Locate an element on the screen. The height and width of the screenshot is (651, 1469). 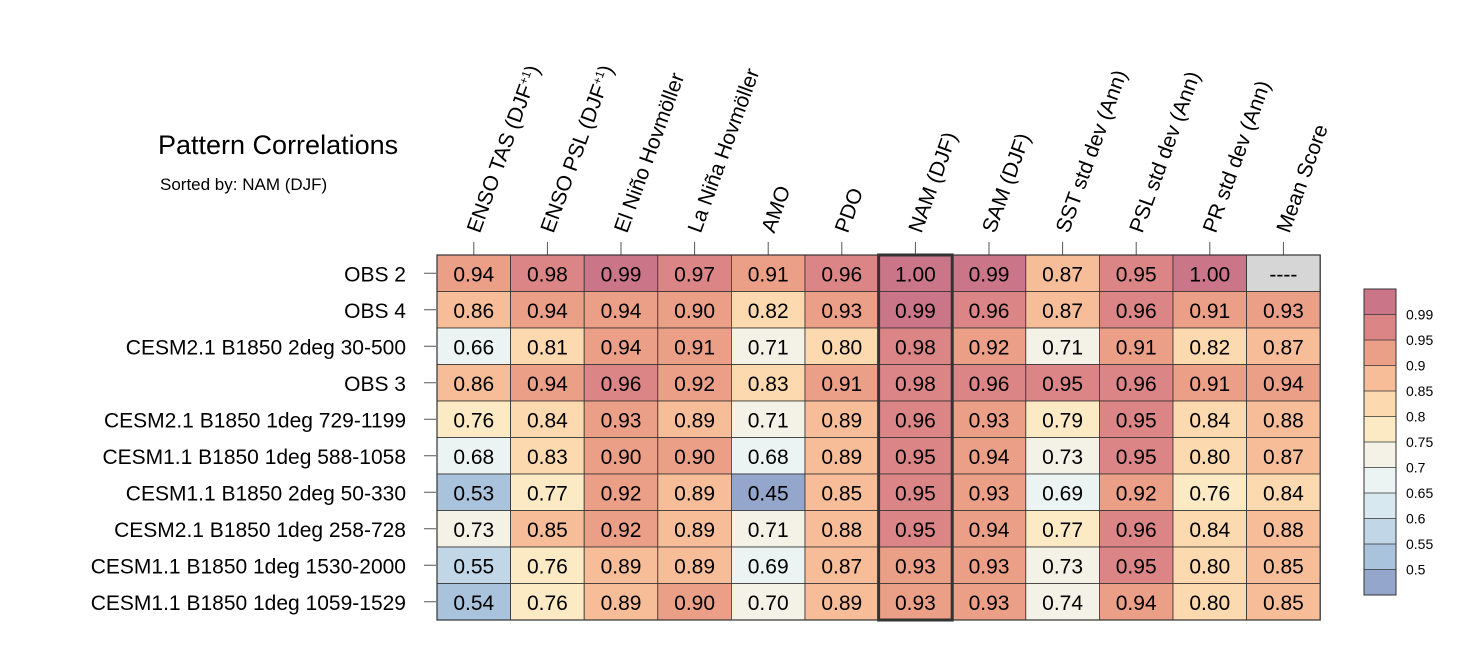
row-label: OBS 3 is located at coordinates (375, 384).